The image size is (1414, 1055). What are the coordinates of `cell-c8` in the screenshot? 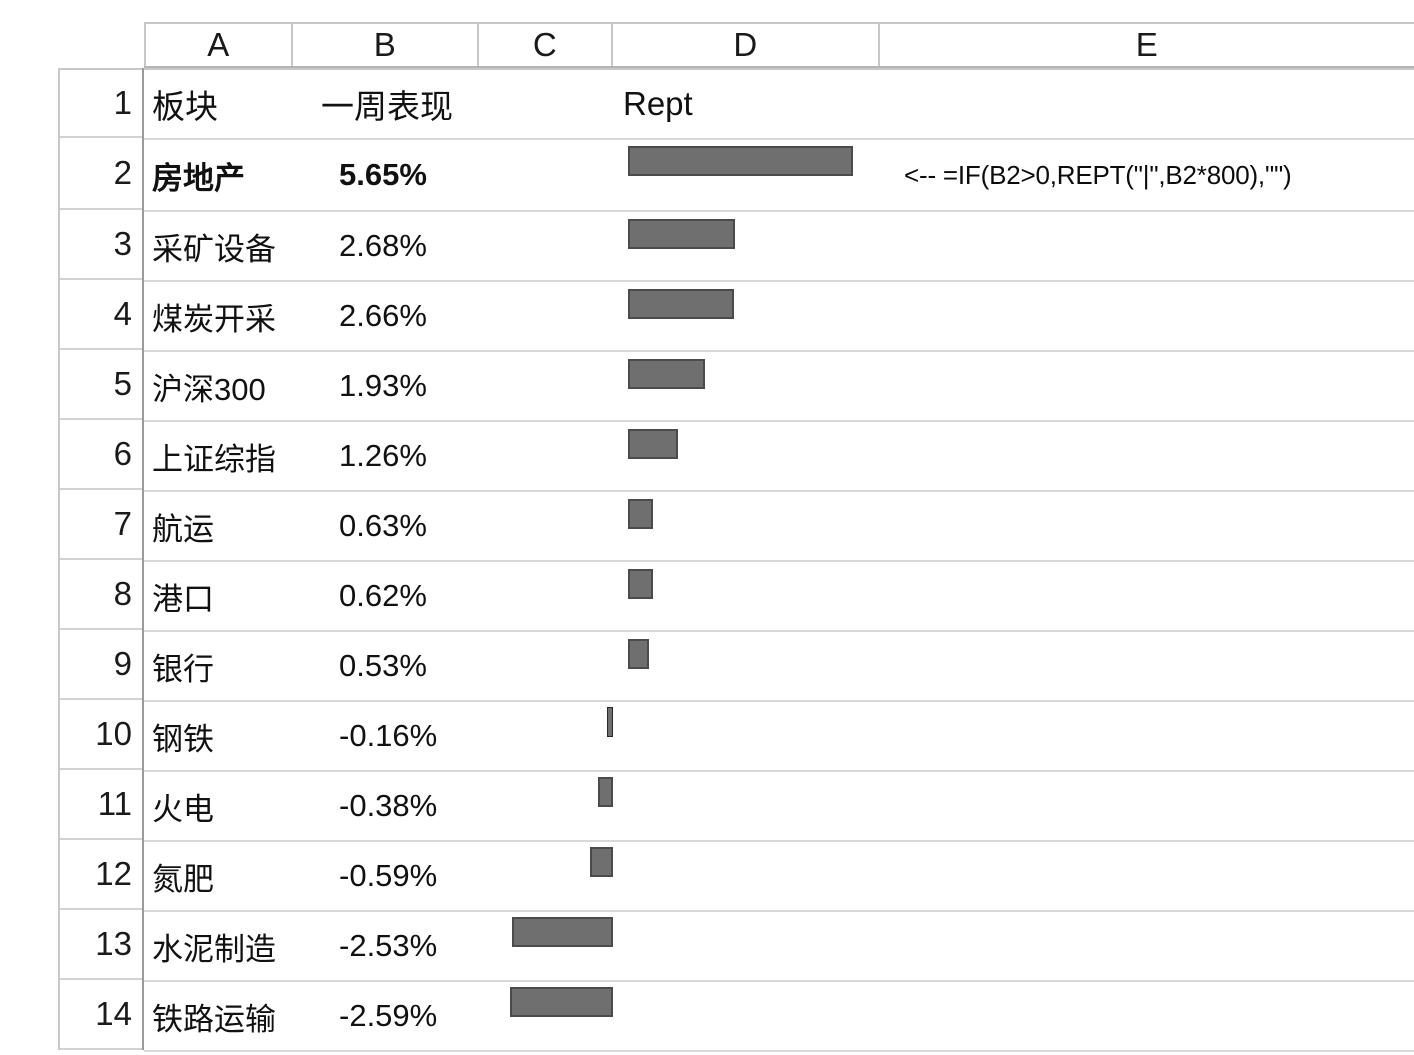 It's located at (546, 596).